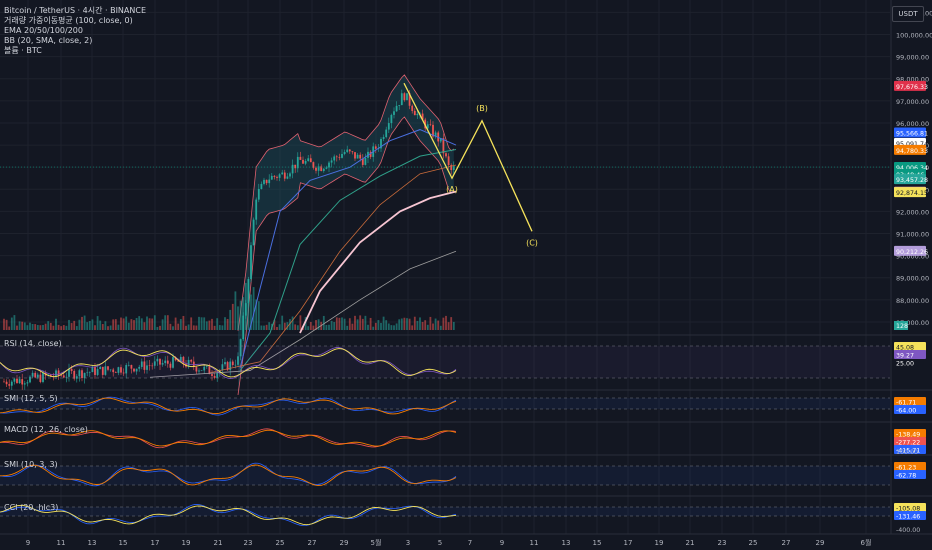 The image size is (932, 550). I want to click on smi1-label: SMI (12, 5, 5), so click(31, 398).